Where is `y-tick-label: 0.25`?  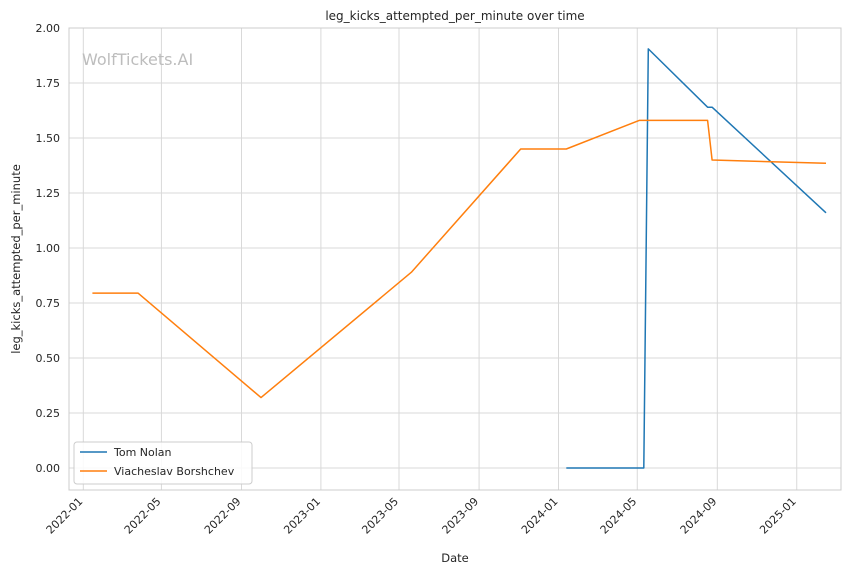
y-tick-label: 0.25 is located at coordinates (48, 413).